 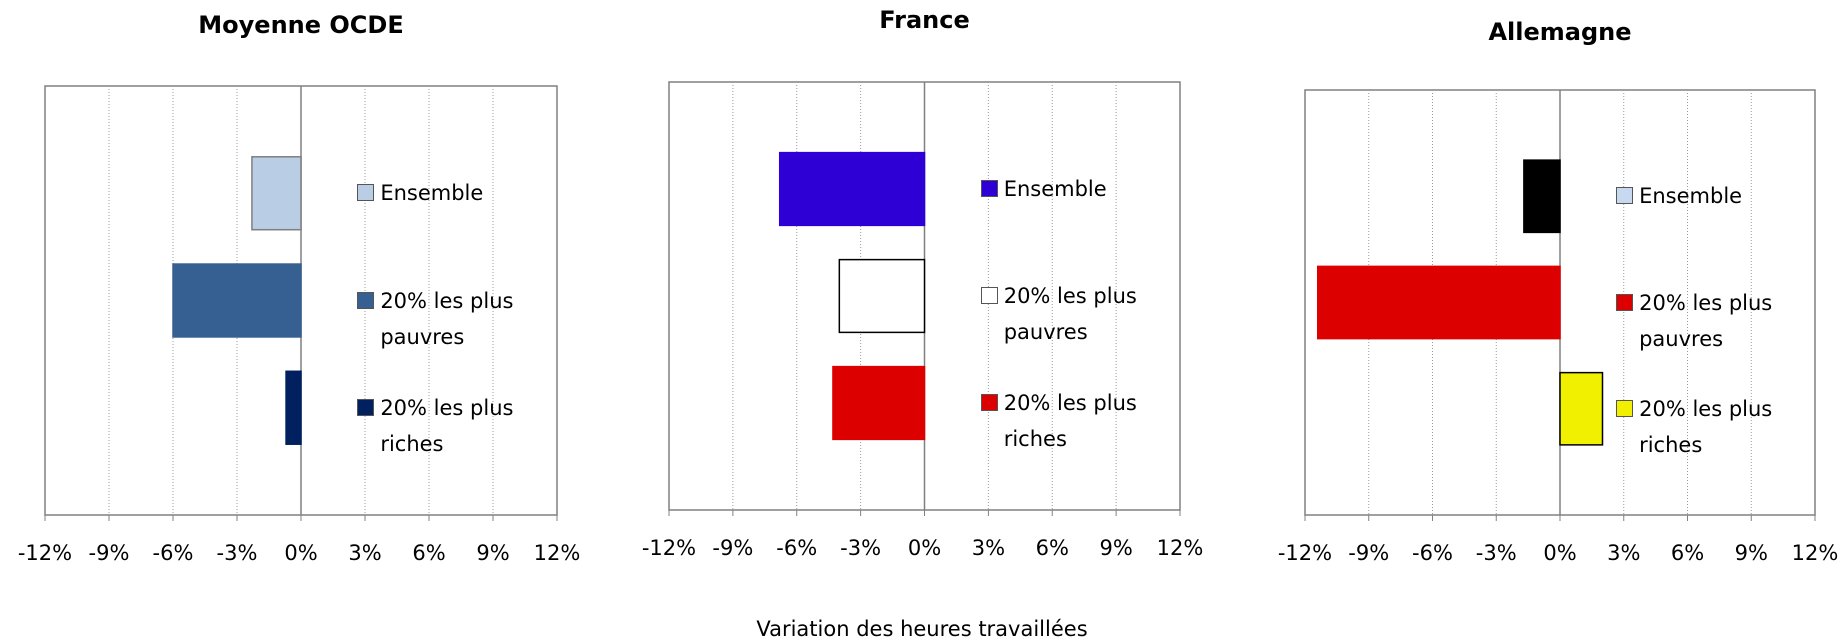 What do you see at coordinates (1559, 32) in the screenshot?
I see `chart-title: Allemagne` at bounding box center [1559, 32].